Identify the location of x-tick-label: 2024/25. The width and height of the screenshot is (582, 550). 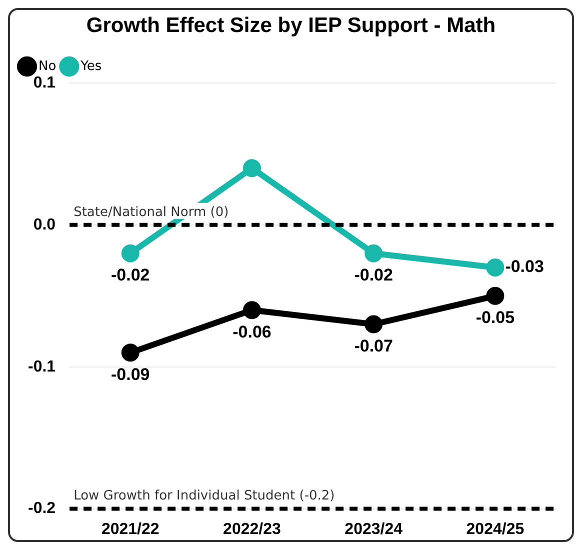
(495, 529).